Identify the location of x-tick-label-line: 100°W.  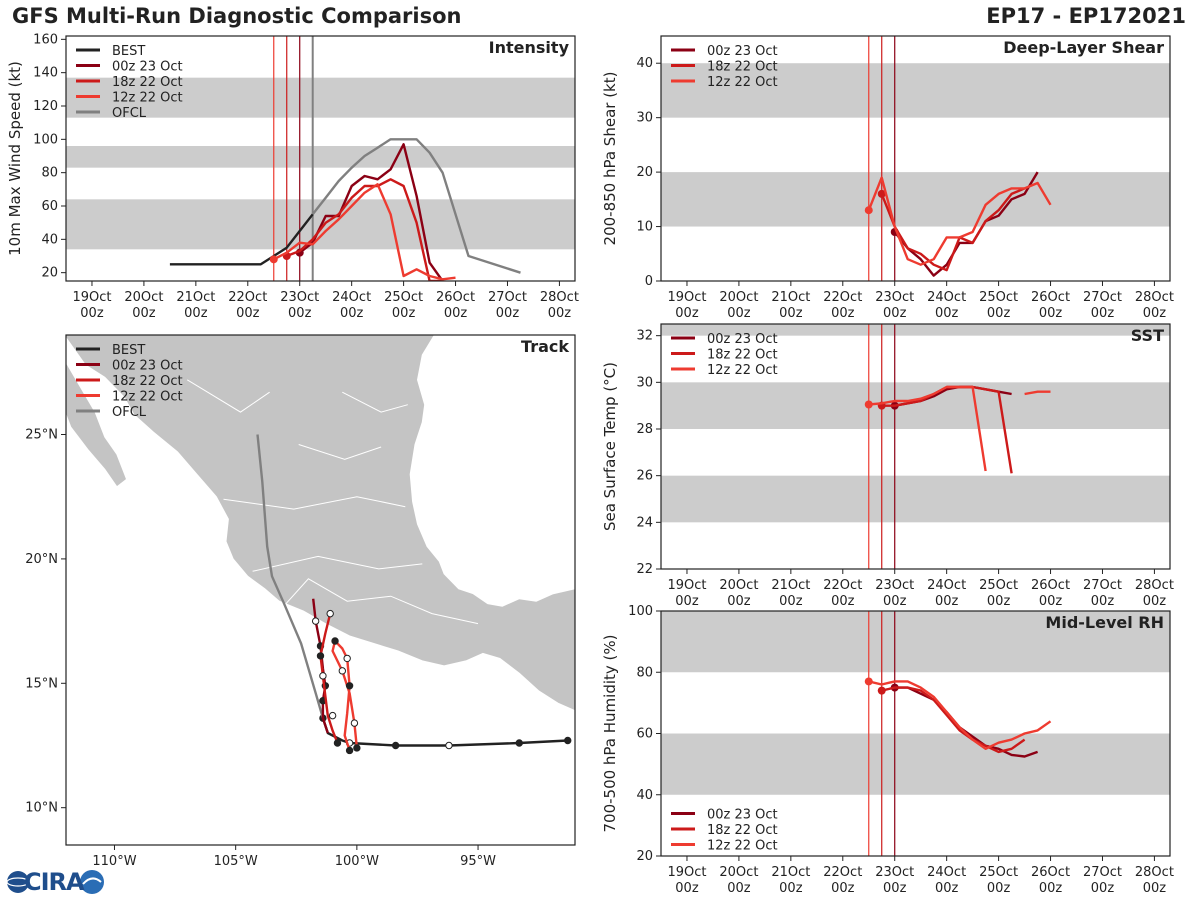
(357, 861).